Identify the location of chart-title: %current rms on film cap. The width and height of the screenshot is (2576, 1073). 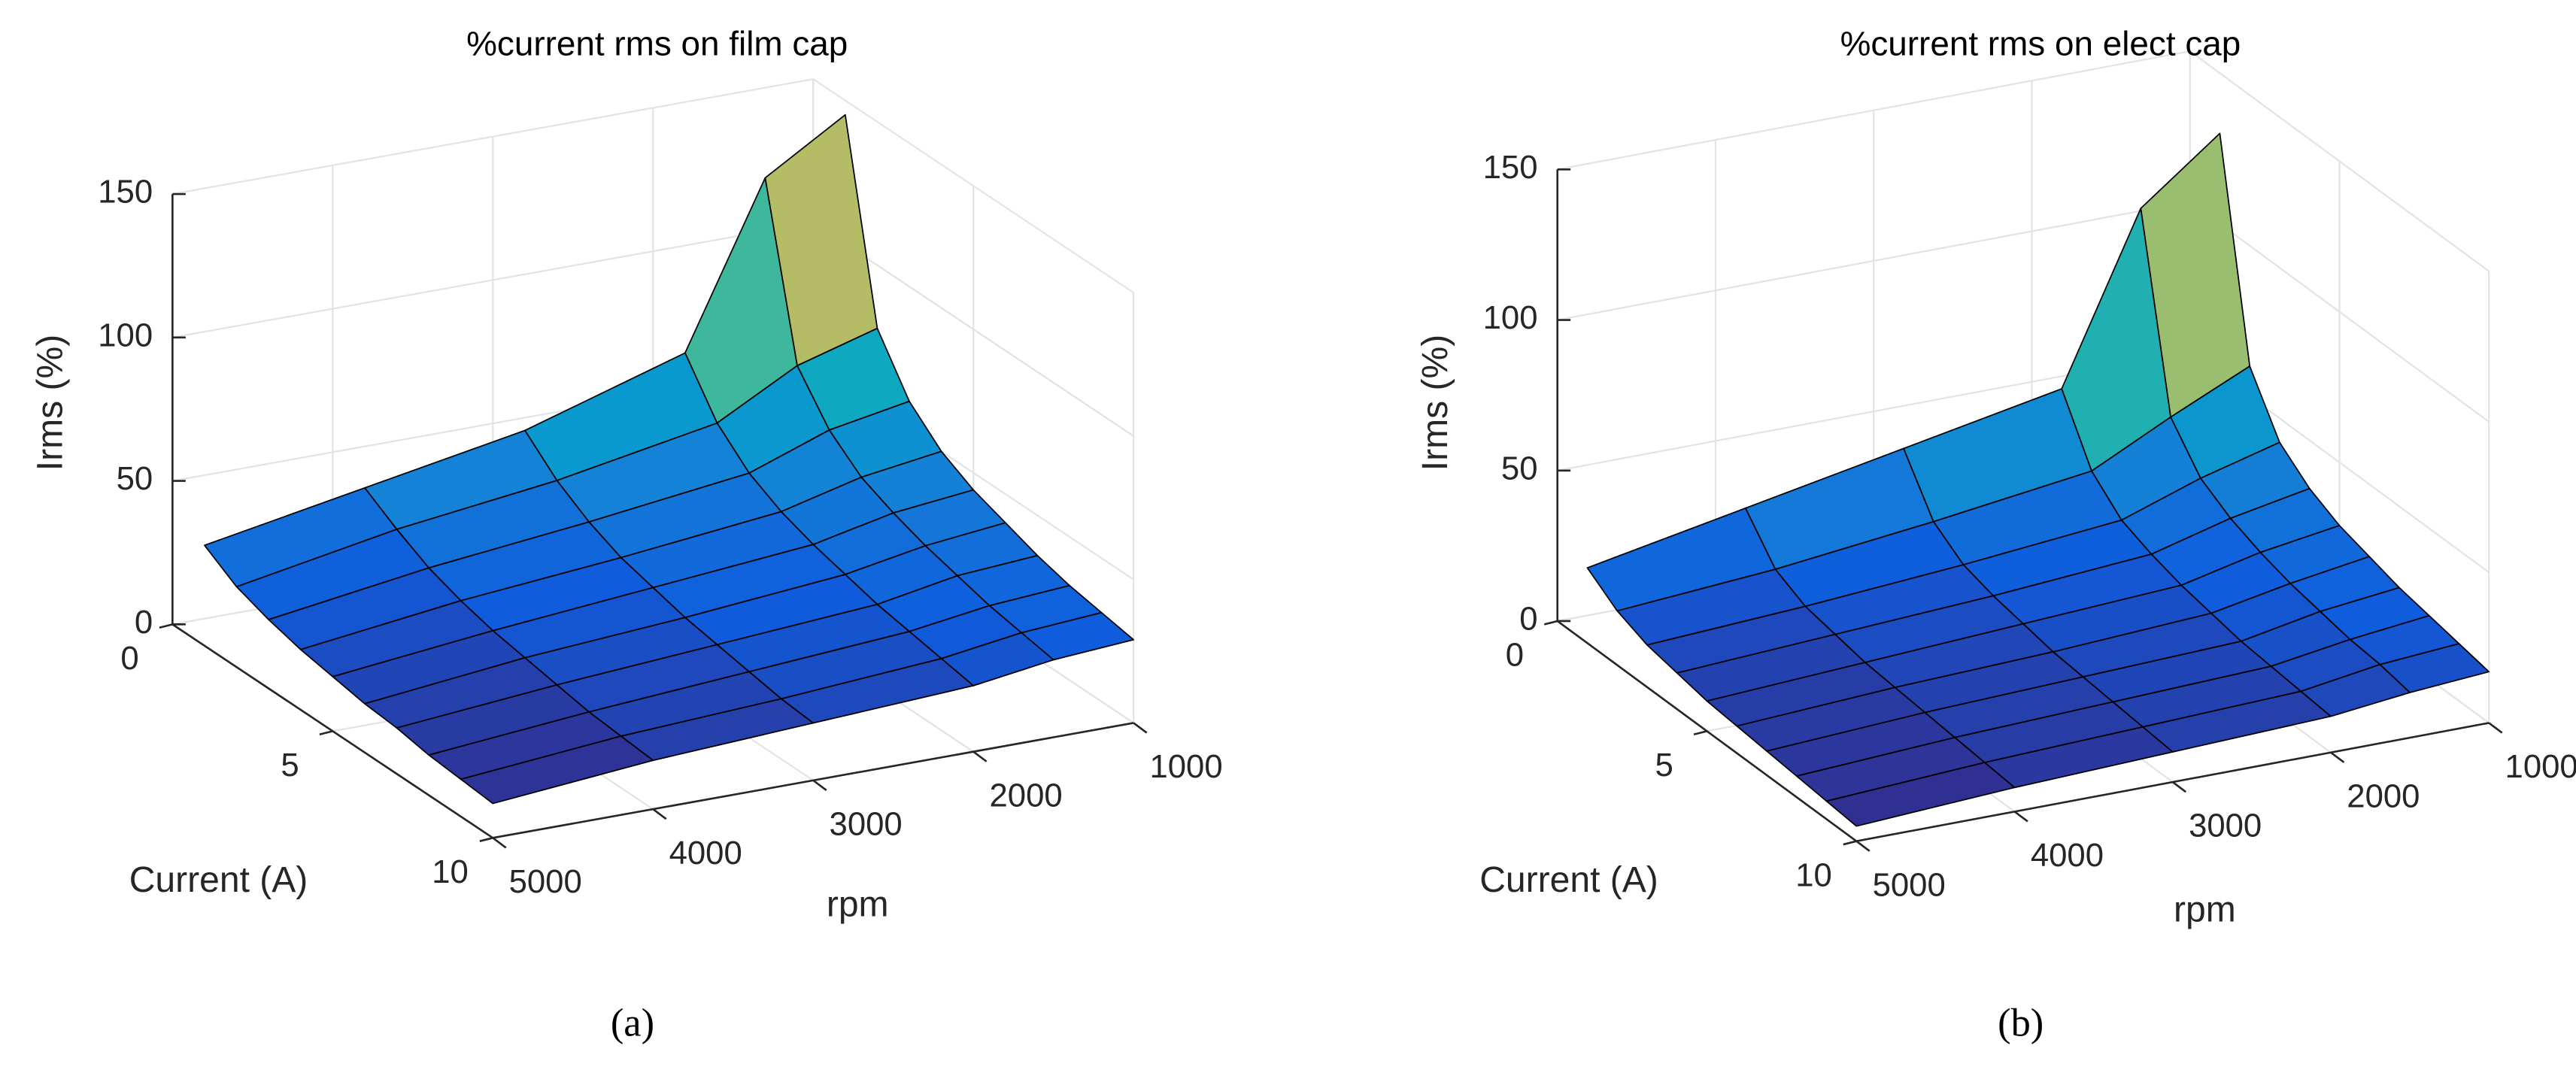
(657, 44).